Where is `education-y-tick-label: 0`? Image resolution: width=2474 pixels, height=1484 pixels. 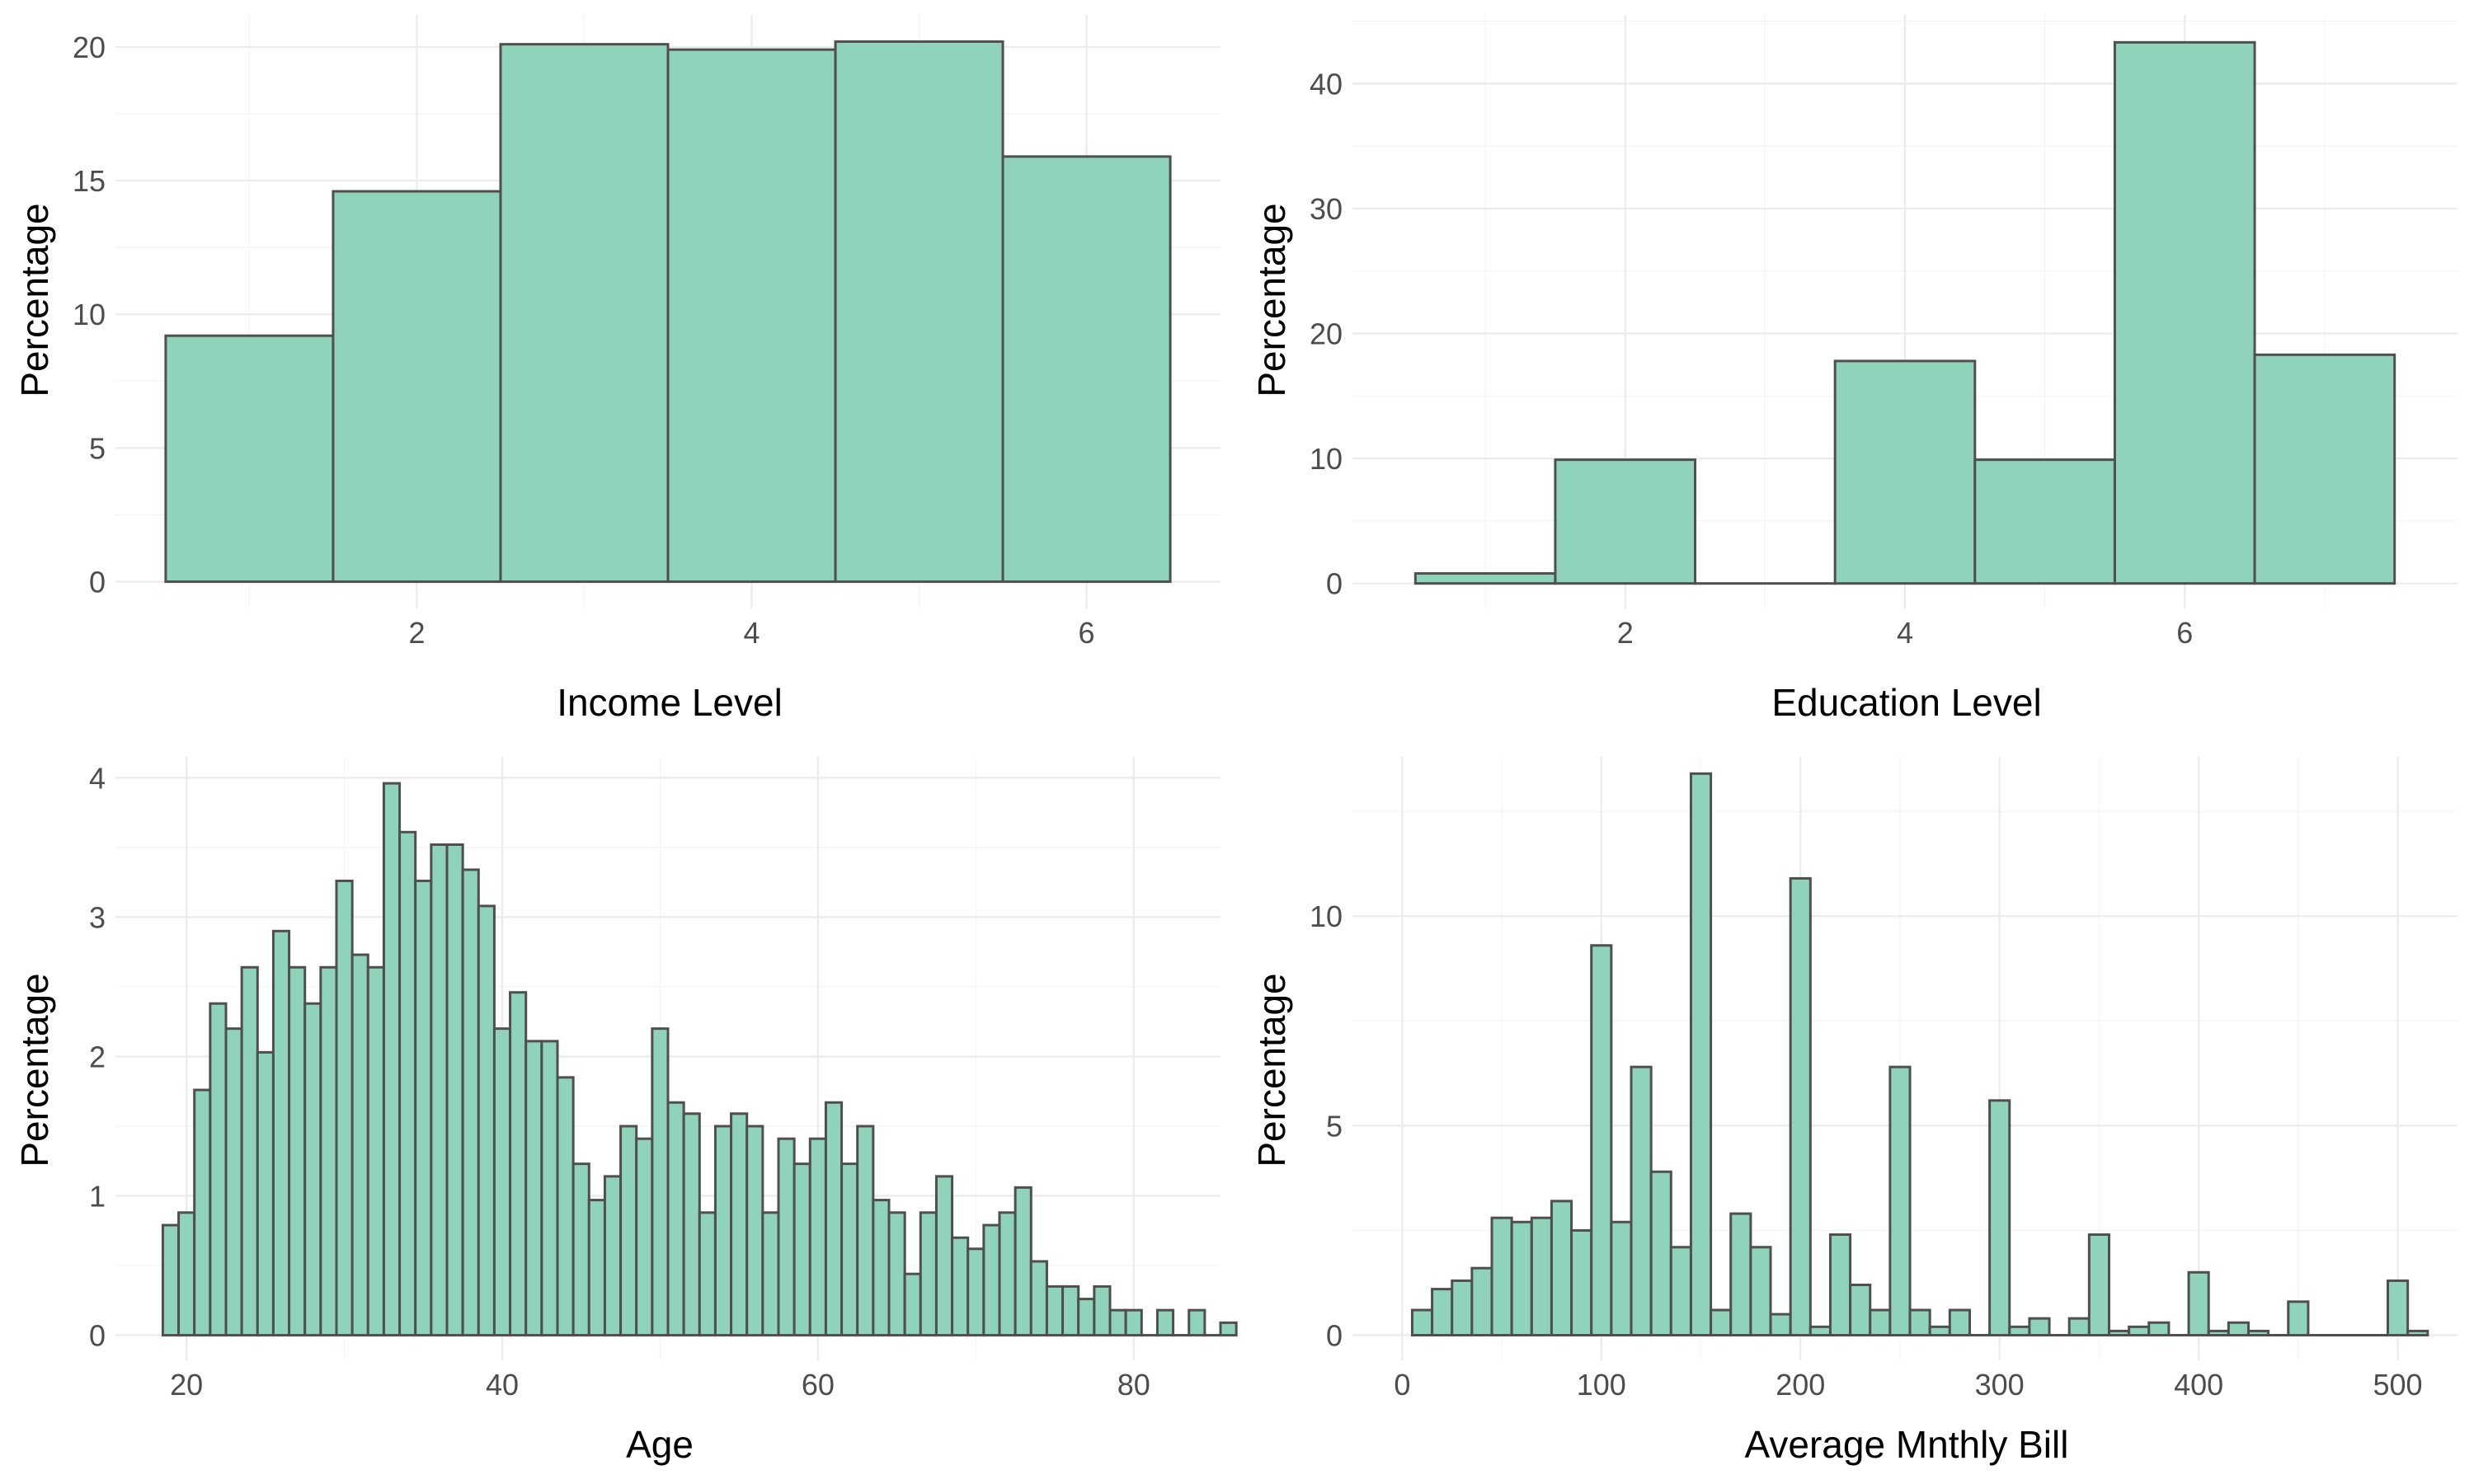 education-y-tick-label: 0 is located at coordinates (1334, 584).